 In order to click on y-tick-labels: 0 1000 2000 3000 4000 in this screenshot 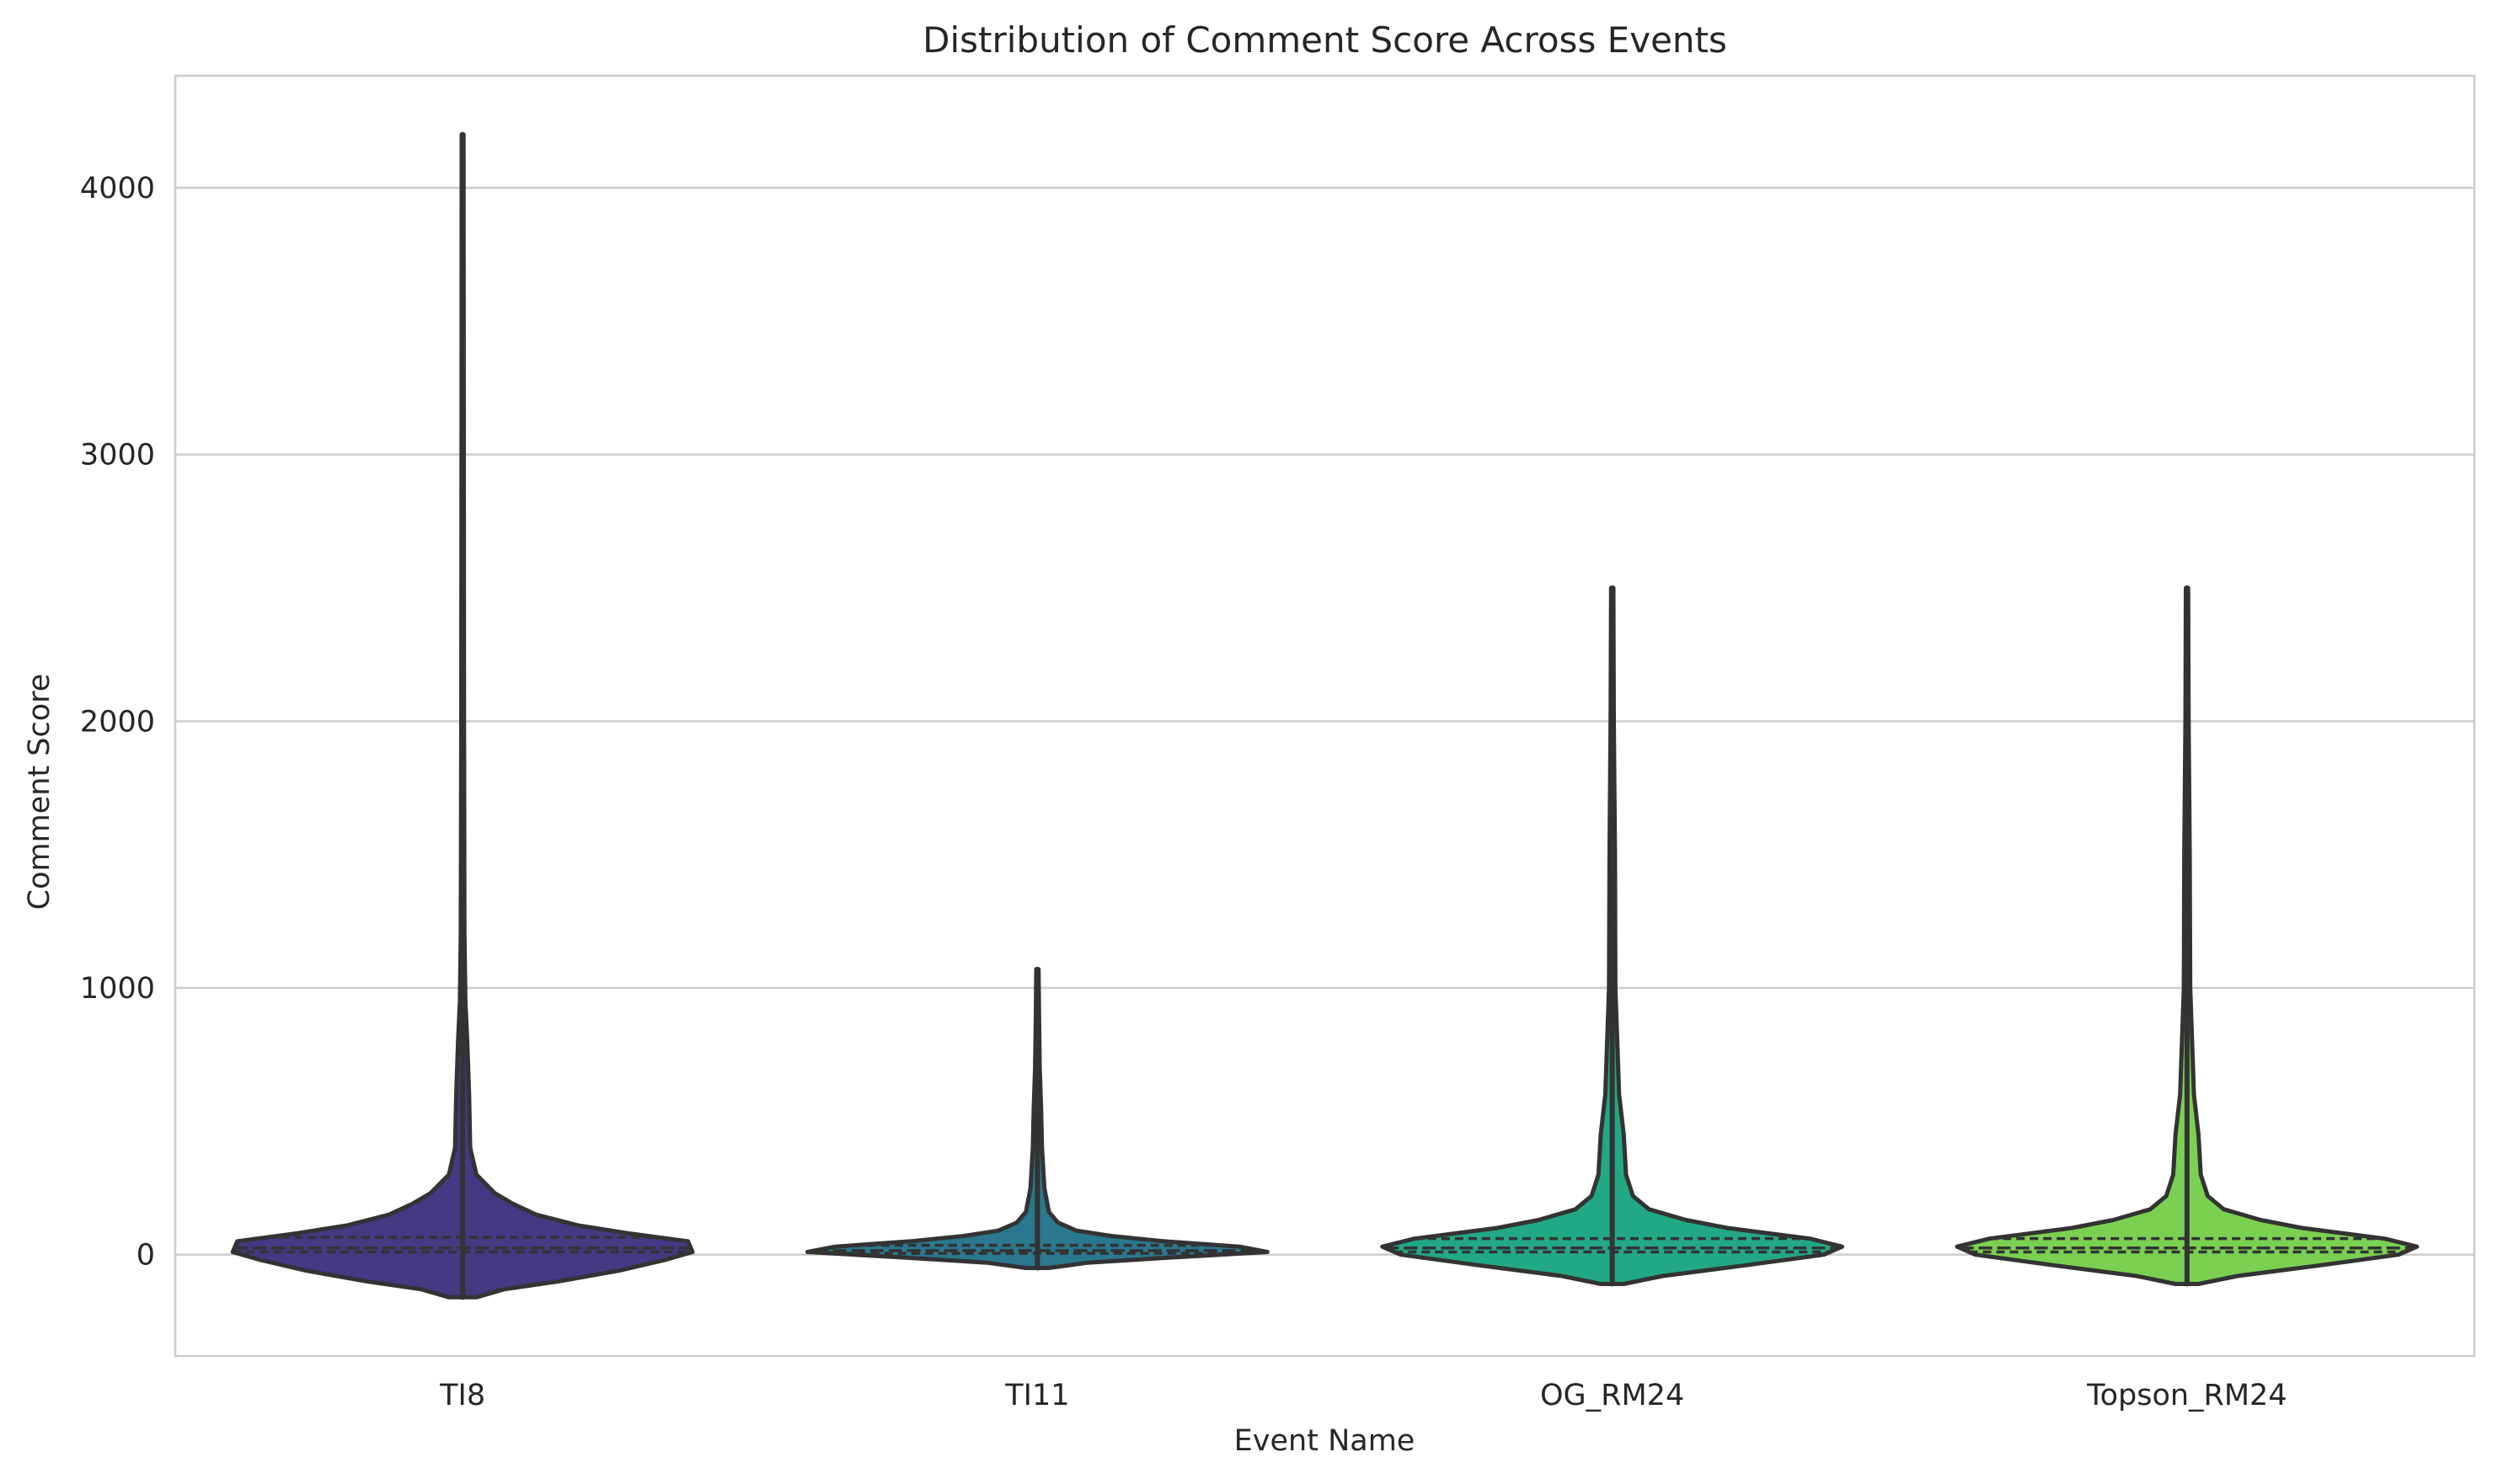, I will do `click(118, 723)`.